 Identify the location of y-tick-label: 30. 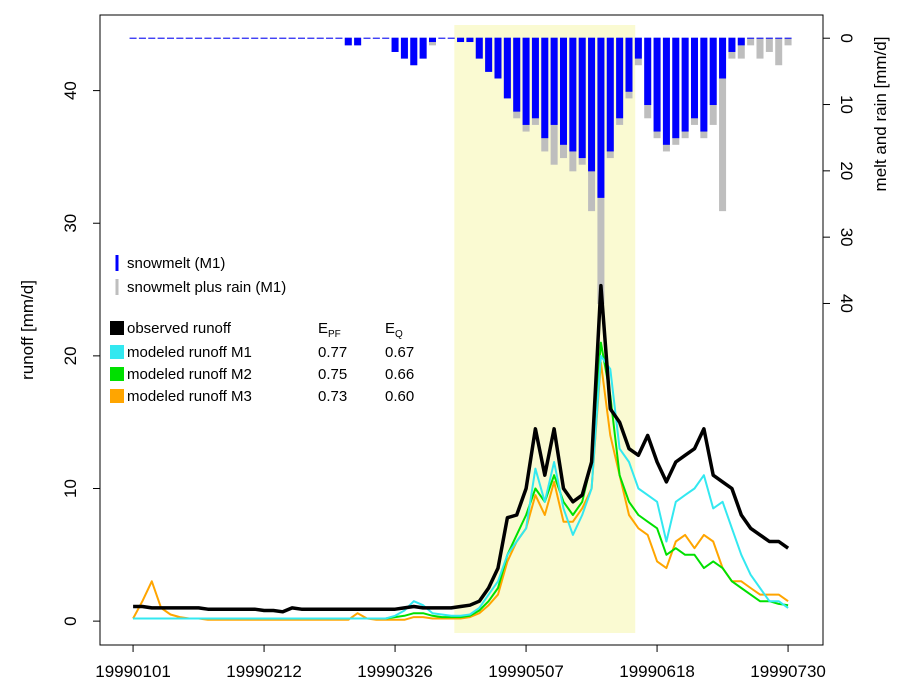
(70, 223).